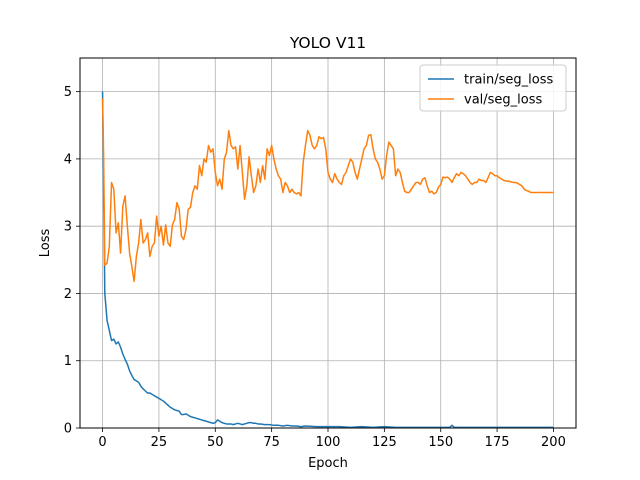  I want to click on x-tick-label: 200, so click(553, 442).